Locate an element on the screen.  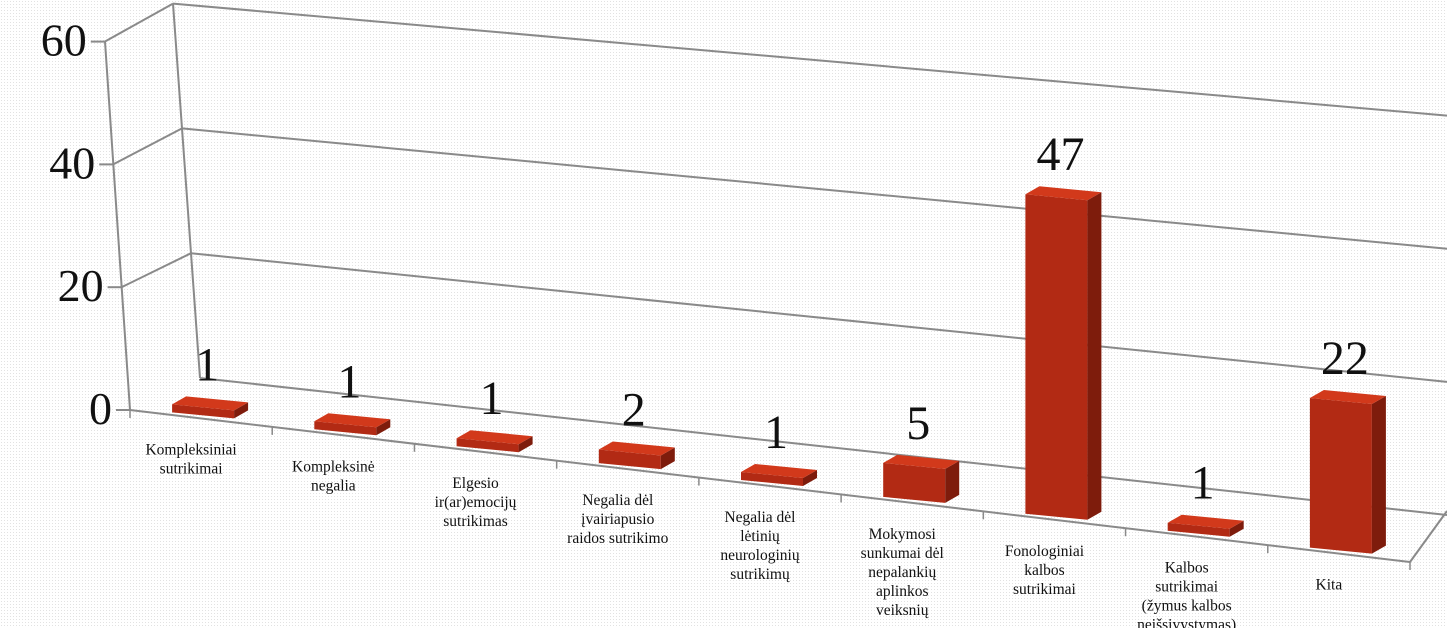
x-tick-label-line: lėtinių is located at coordinates (760, 536).